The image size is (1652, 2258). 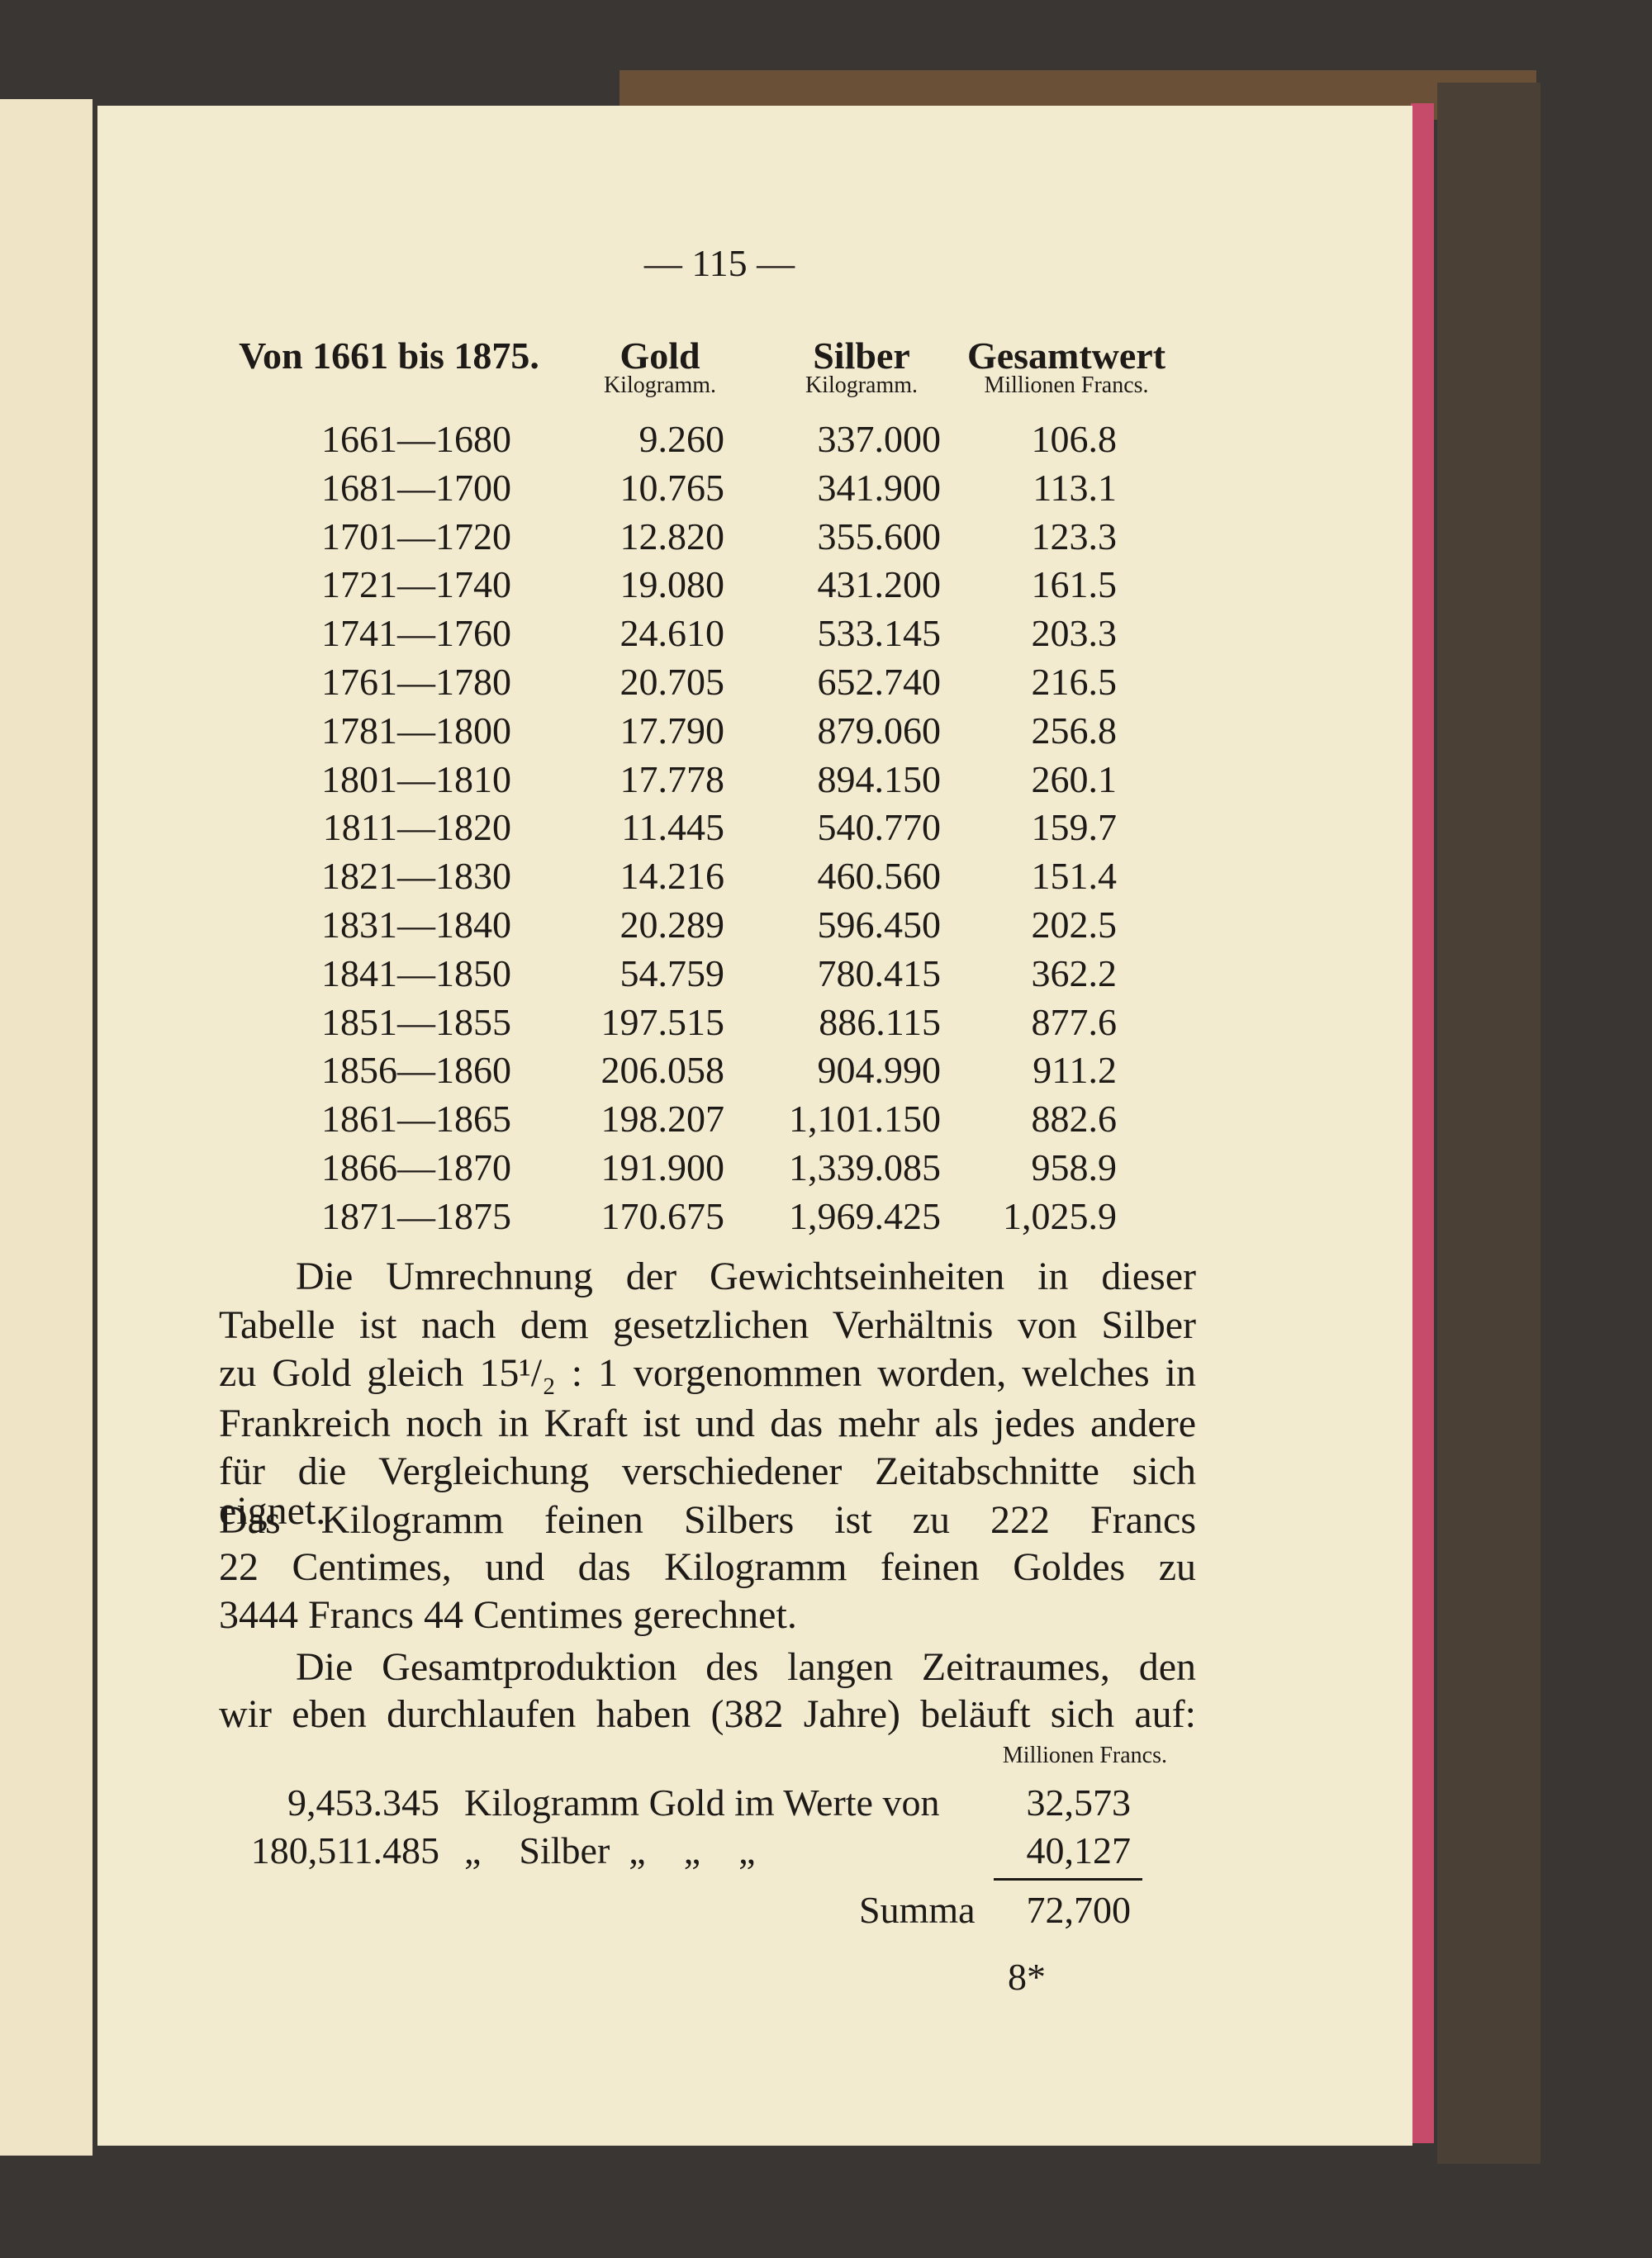 I want to click on table-cell: 1,969.425, so click(x=865, y=1215).